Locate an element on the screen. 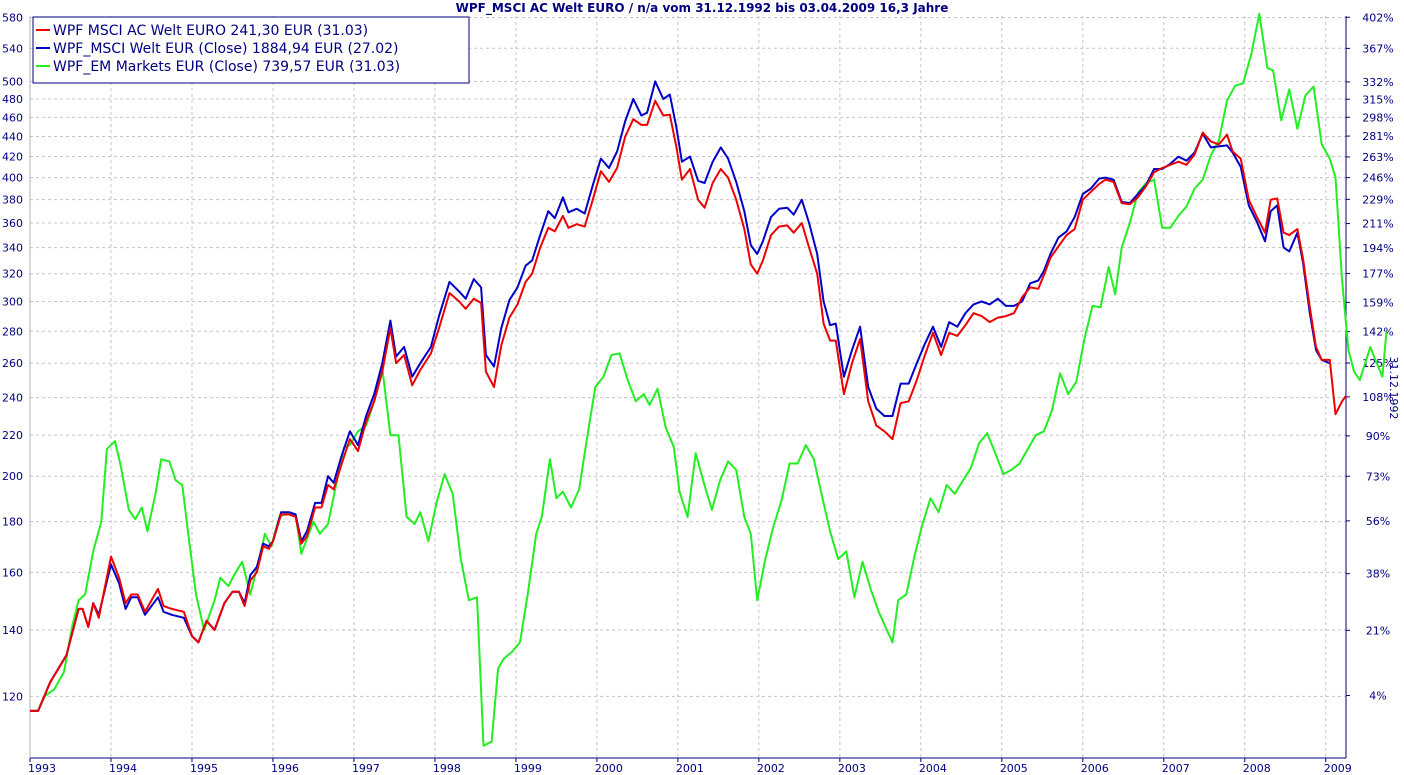  x-tick-label-2001: 2001 is located at coordinates (690, 768).